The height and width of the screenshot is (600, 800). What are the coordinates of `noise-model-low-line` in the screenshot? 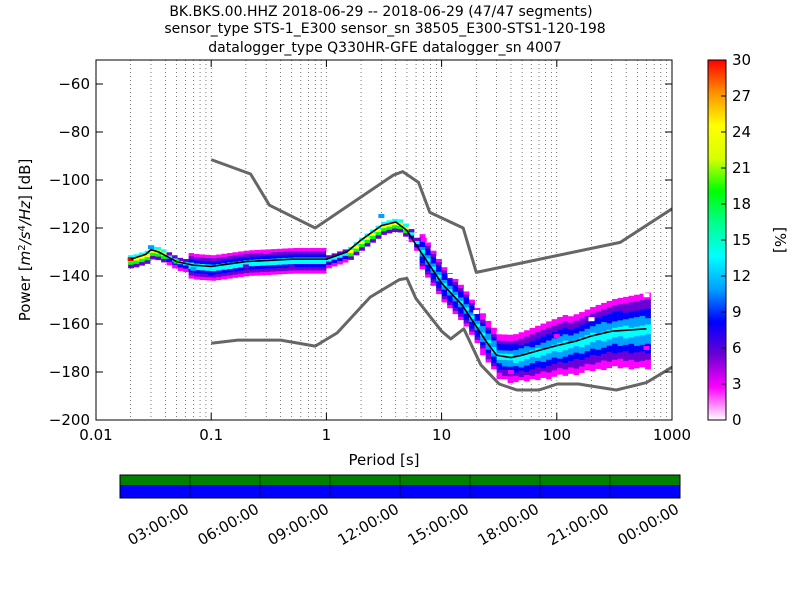 It's located at (441, 334).